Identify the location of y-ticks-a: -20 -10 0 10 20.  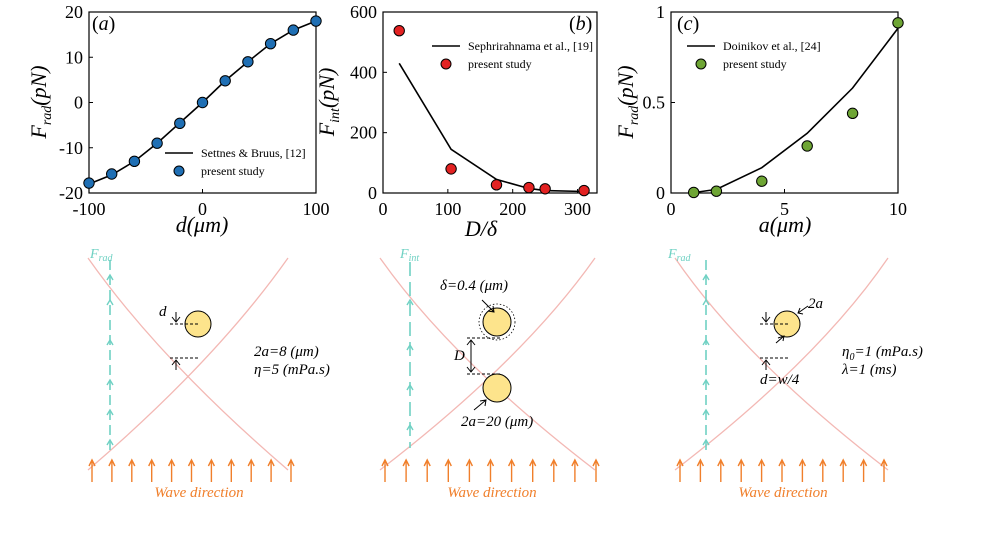
(76, 102).